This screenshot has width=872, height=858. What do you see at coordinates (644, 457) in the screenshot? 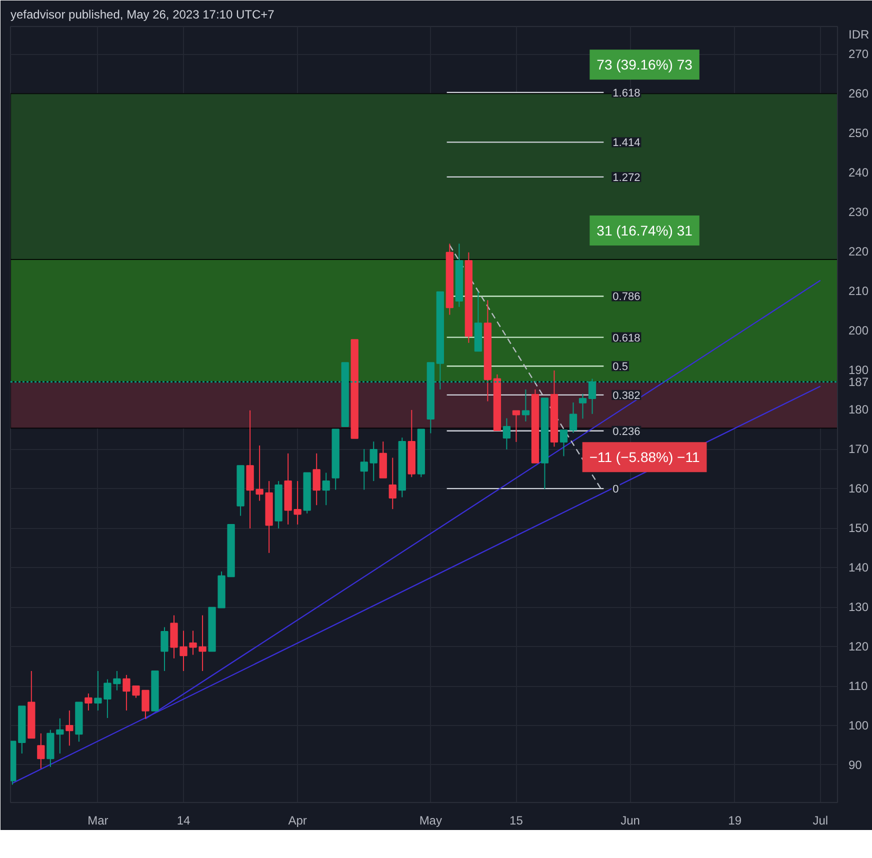
I see `annotation: −11 (−5.88%) −11` at bounding box center [644, 457].